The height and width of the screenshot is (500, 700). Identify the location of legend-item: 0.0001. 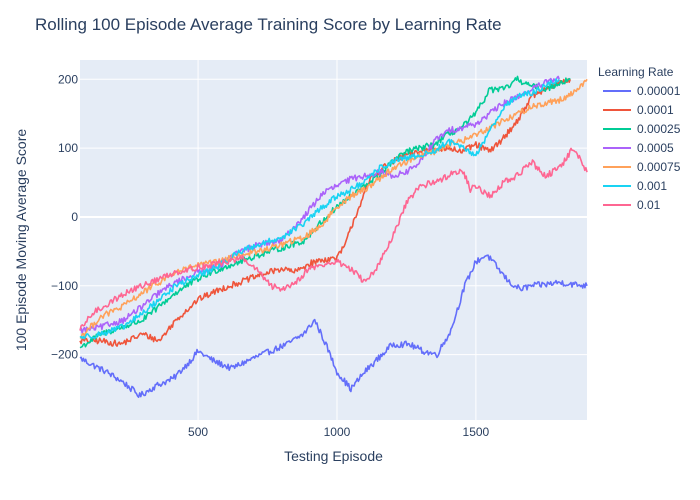
(638, 110).